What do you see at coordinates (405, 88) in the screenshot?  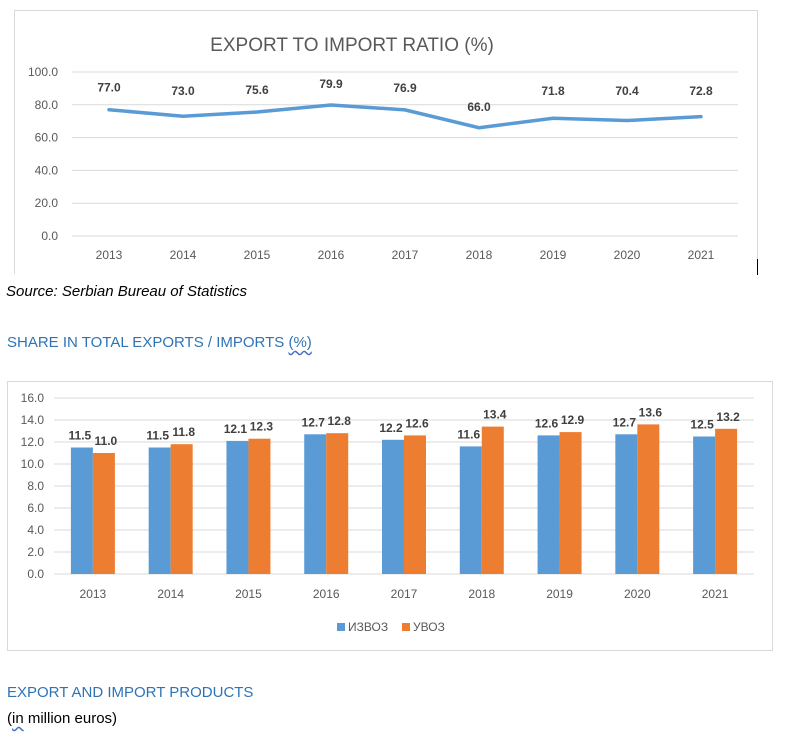 I see `data-label: 76.9` at bounding box center [405, 88].